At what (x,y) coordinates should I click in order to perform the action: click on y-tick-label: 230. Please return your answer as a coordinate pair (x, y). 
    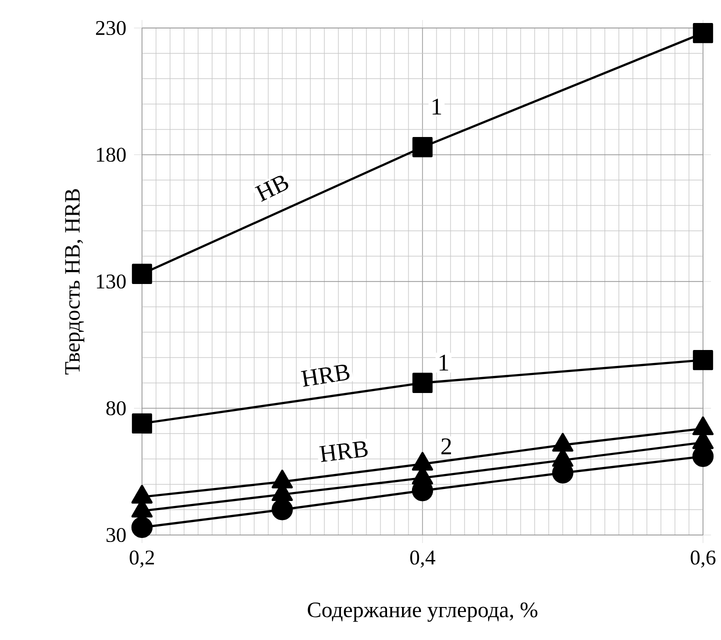
    Looking at the image, I should click on (111, 28).